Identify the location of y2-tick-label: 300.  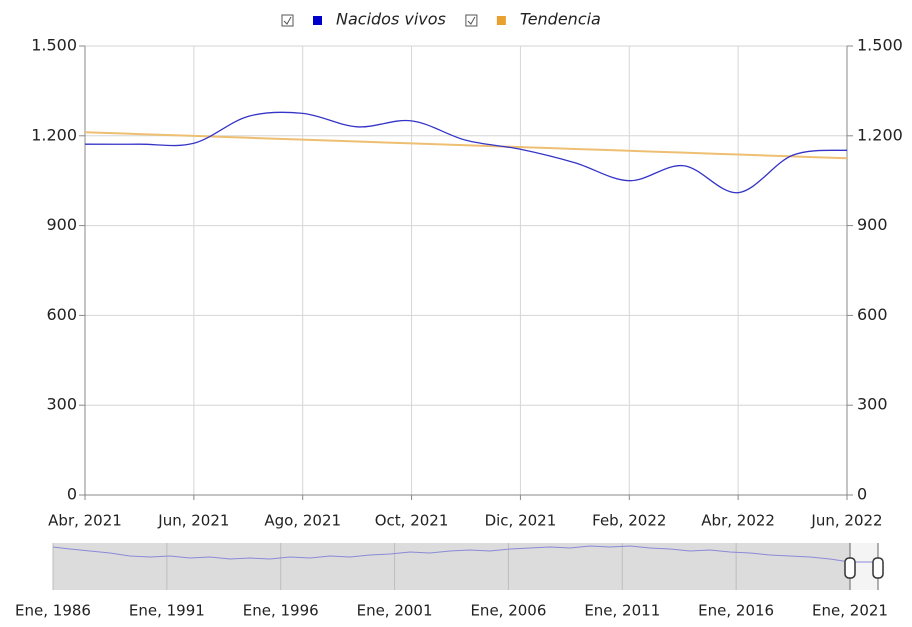
(872, 404).